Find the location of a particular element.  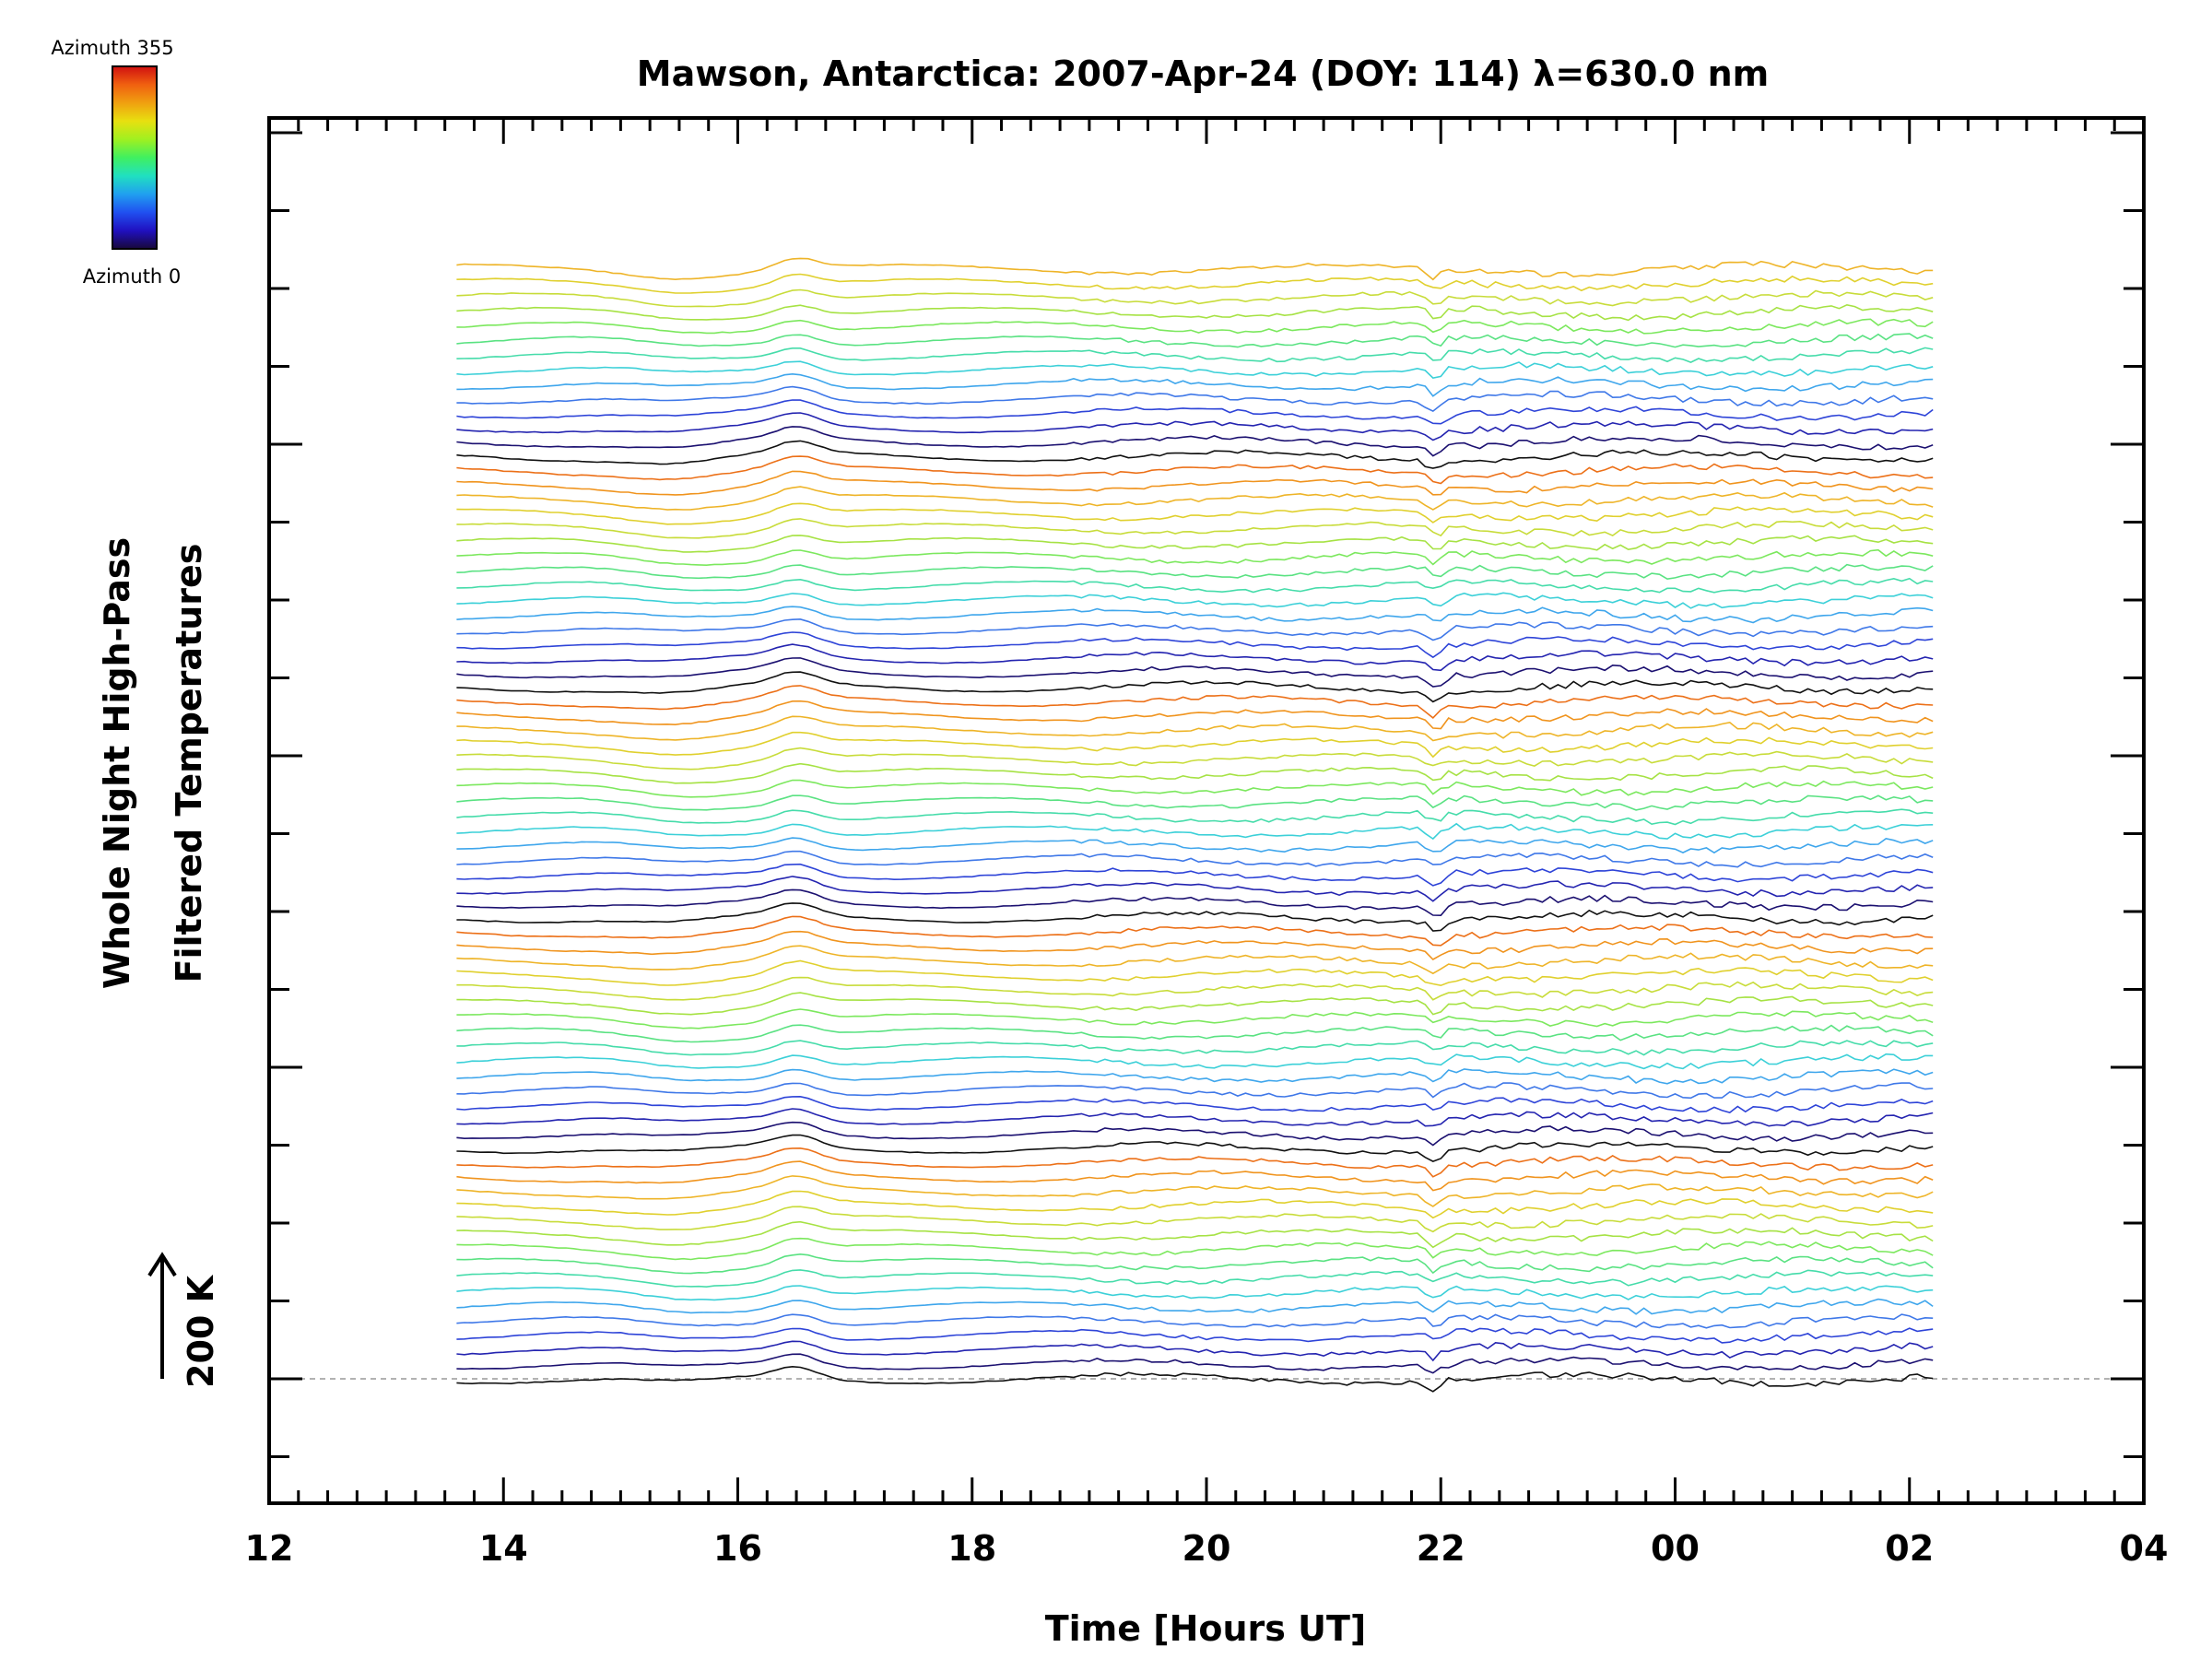

x-tick-label: 18 is located at coordinates (971, 1548).